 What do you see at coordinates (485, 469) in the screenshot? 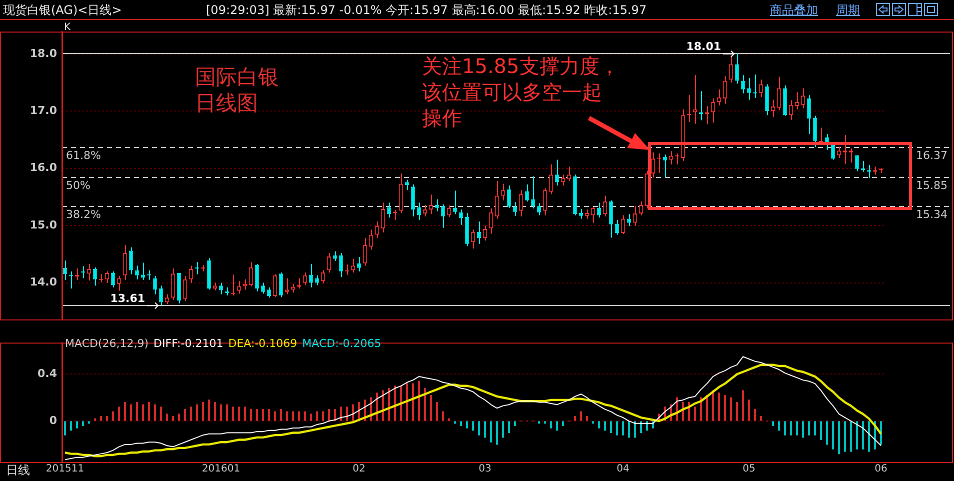
I see `x-tick-label: 03` at bounding box center [485, 469].